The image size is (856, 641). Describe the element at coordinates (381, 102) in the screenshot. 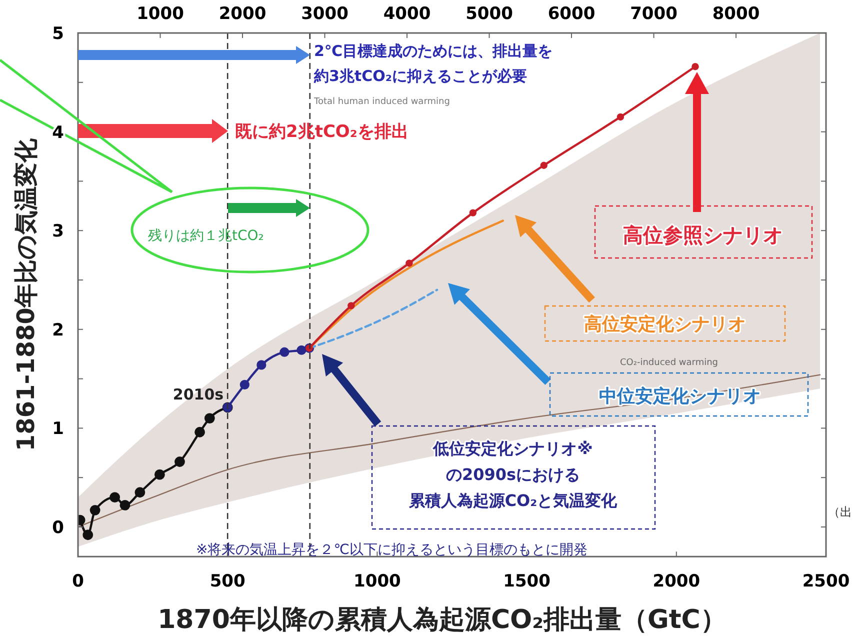

I see `annotation: Total human induced warming` at that location.